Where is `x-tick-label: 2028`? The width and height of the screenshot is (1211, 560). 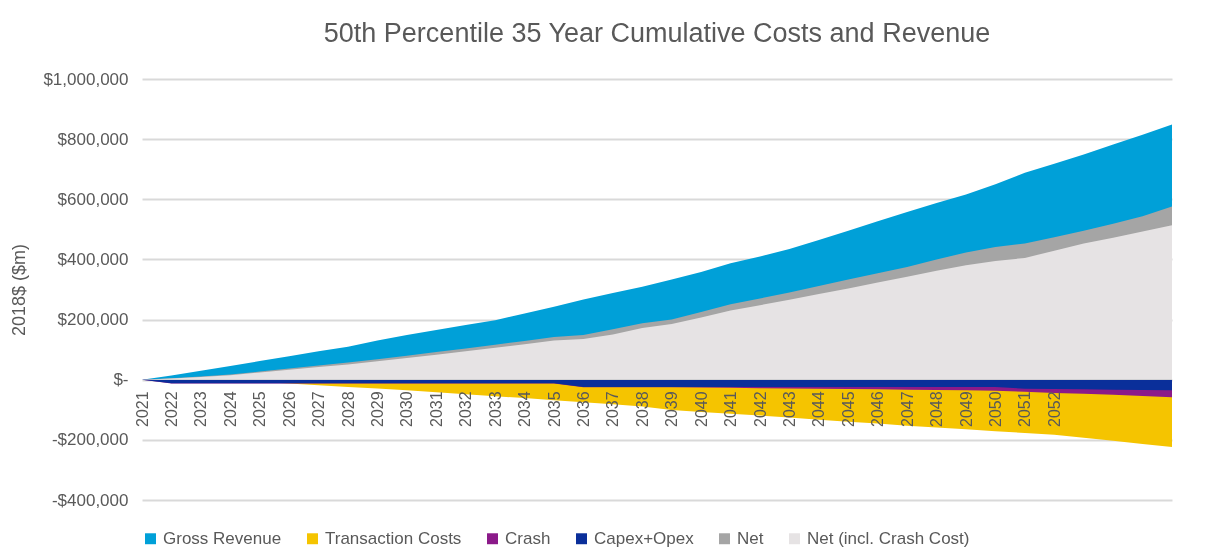 x-tick-label: 2028 is located at coordinates (348, 409).